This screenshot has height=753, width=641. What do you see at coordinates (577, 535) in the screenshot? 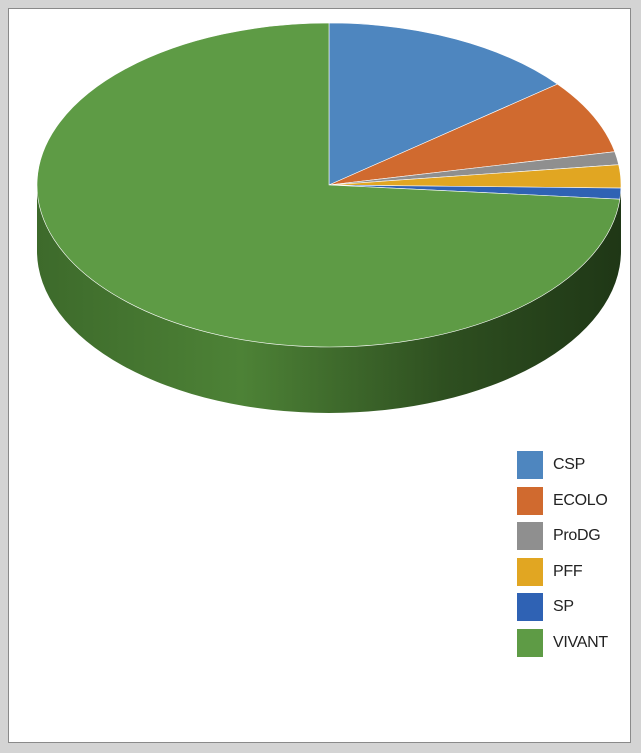
I see `legend-label-prodg: ProDG` at bounding box center [577, 535].